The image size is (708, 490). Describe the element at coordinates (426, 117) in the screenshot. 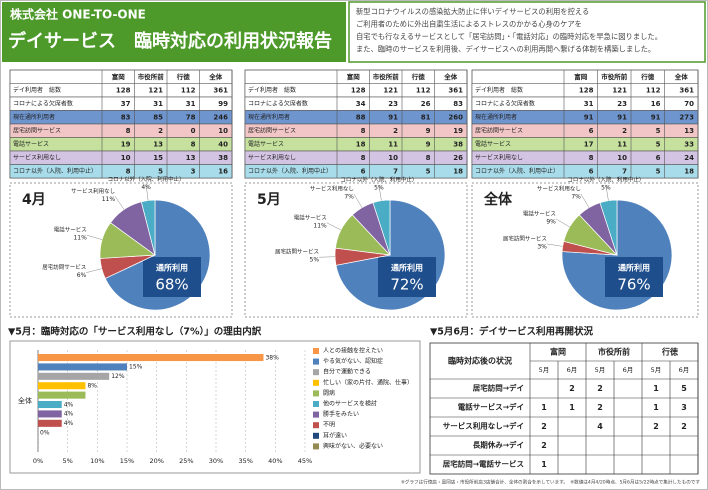

I see `cell-value: 81` at that location.